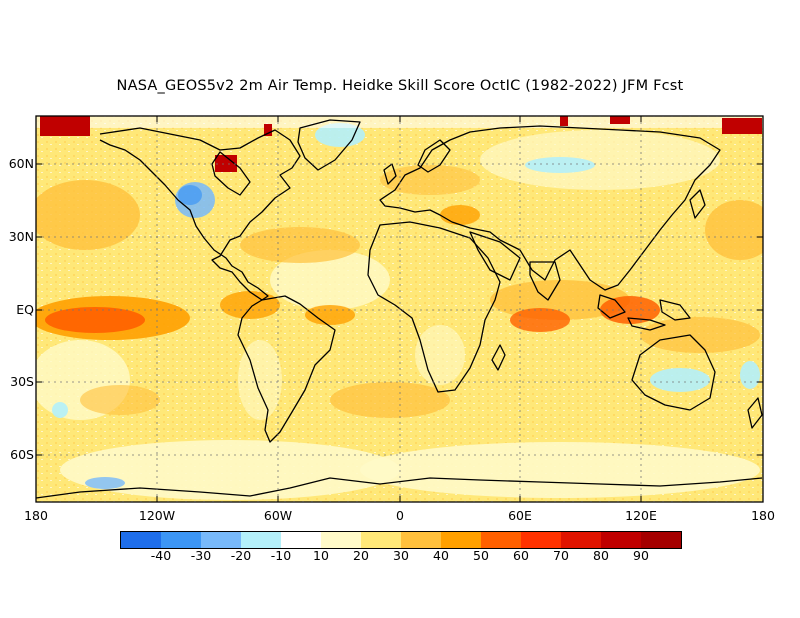  Describe the element at coordinates (521, 555) in the screenshot. I see `colorbar-label: 60` at that location.